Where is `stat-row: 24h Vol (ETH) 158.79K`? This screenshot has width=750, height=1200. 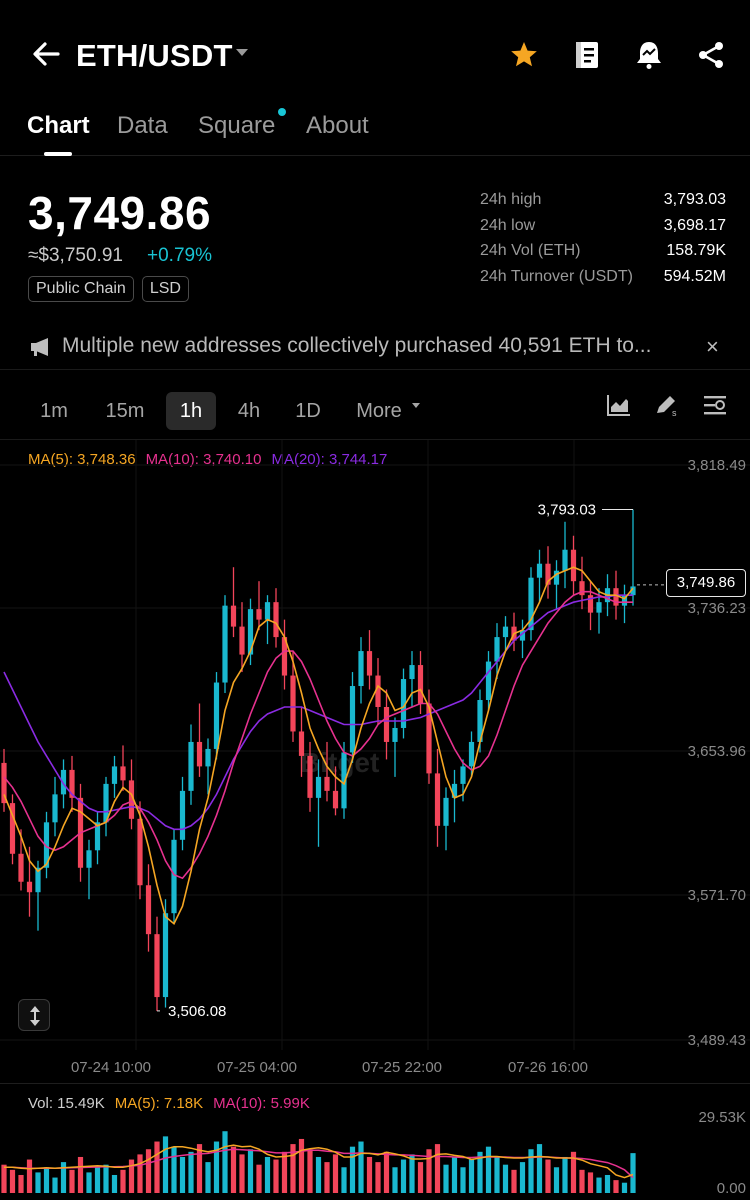 stat-row: 24h Vol (ETH) 158.79K is located at coordinates (603, 255).